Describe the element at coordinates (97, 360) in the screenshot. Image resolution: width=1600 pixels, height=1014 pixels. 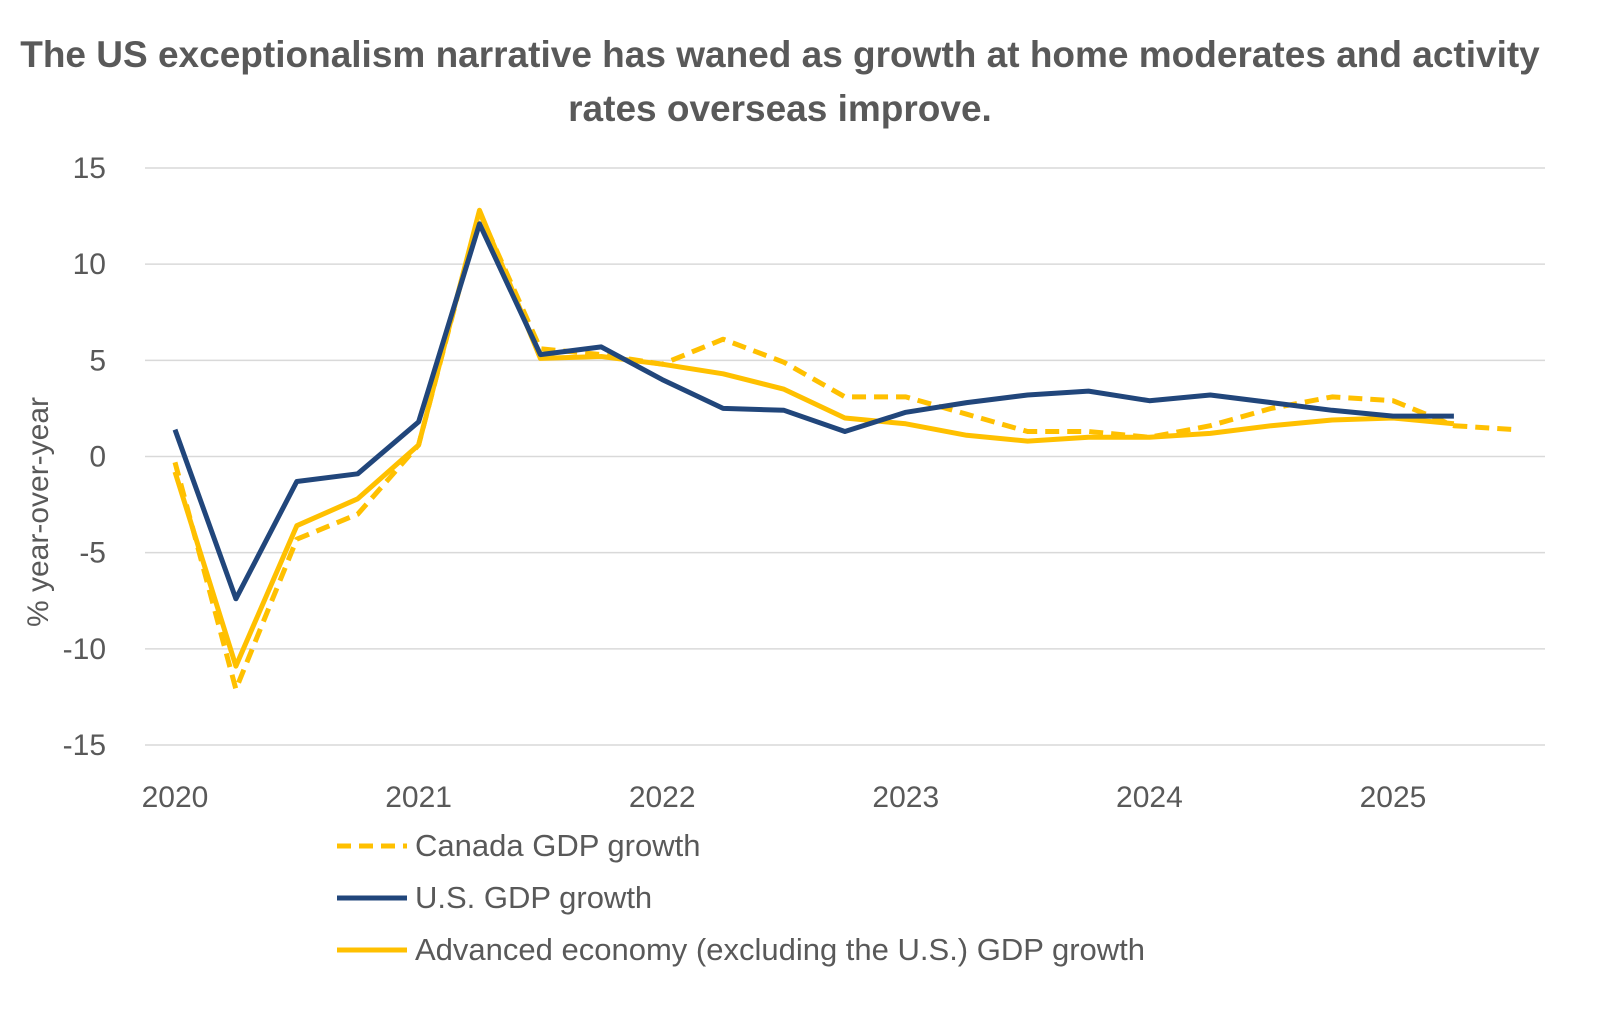
I see `y-tick-label: 5` at that location.